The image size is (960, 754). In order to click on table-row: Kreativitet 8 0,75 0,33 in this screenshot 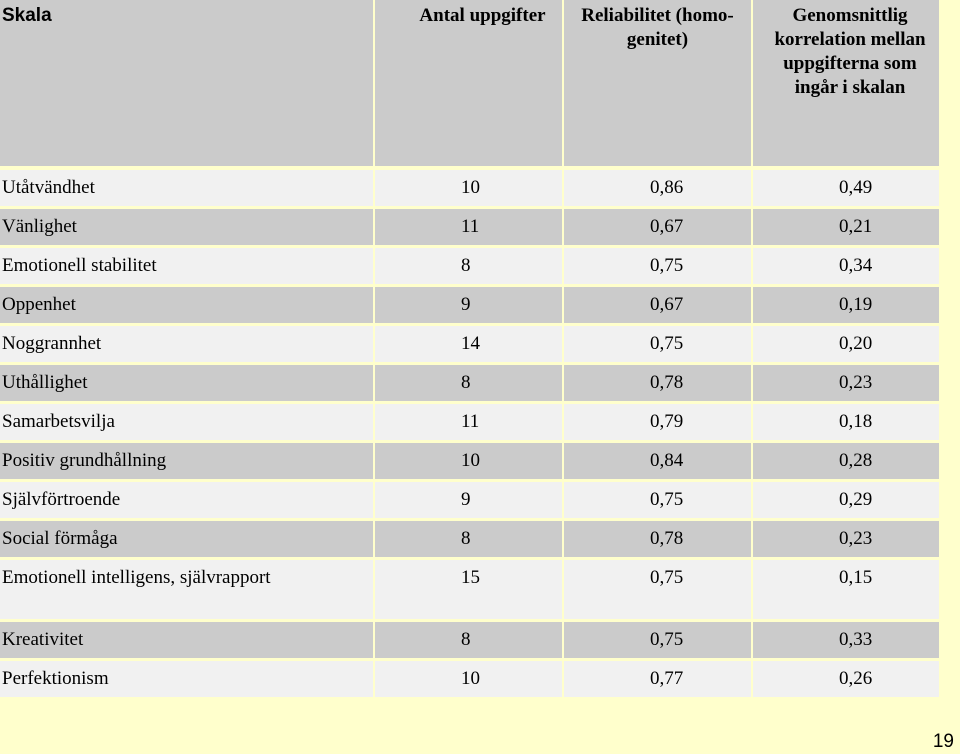, I will do `click(470, 640)`.